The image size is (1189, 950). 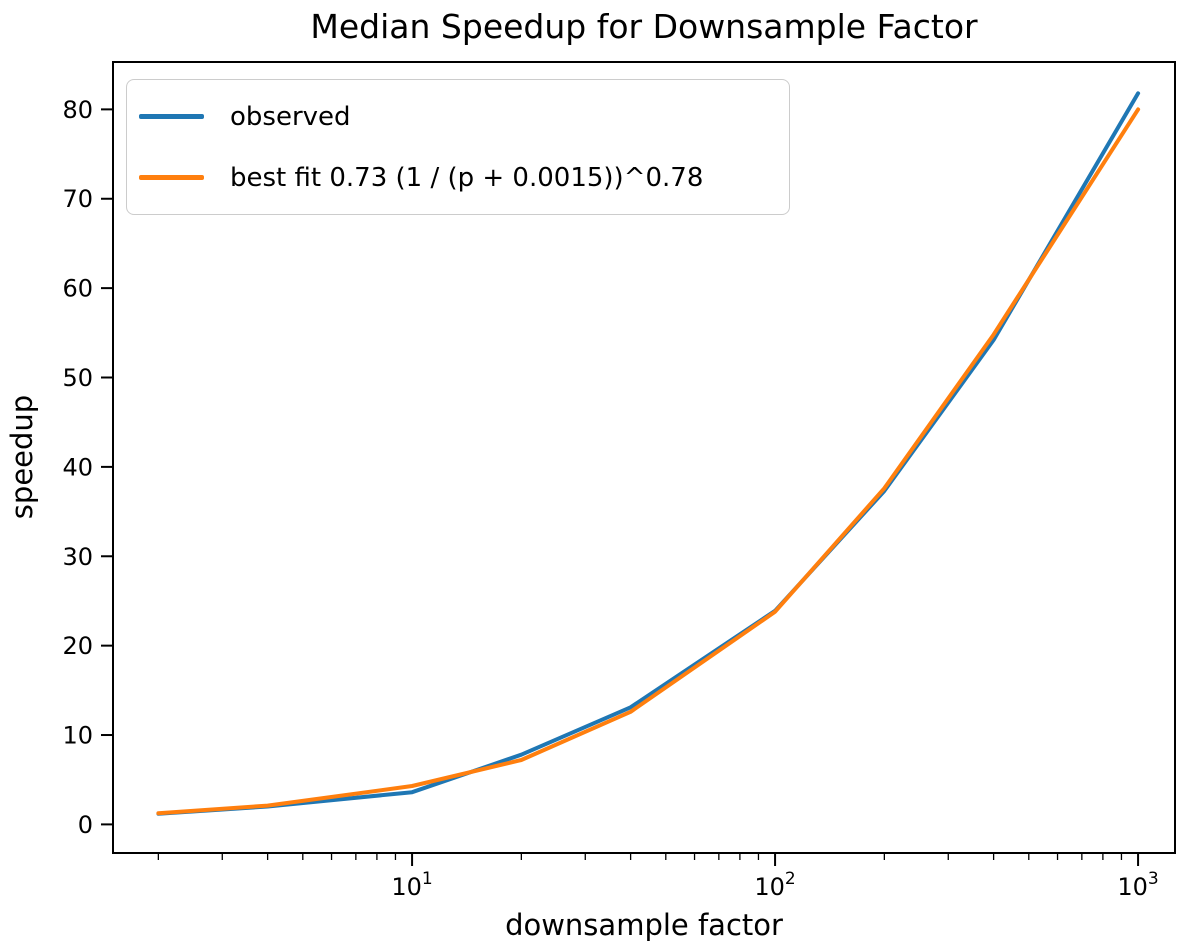 I want to click on x-tick-label: 10², so click(x=774, y=885).